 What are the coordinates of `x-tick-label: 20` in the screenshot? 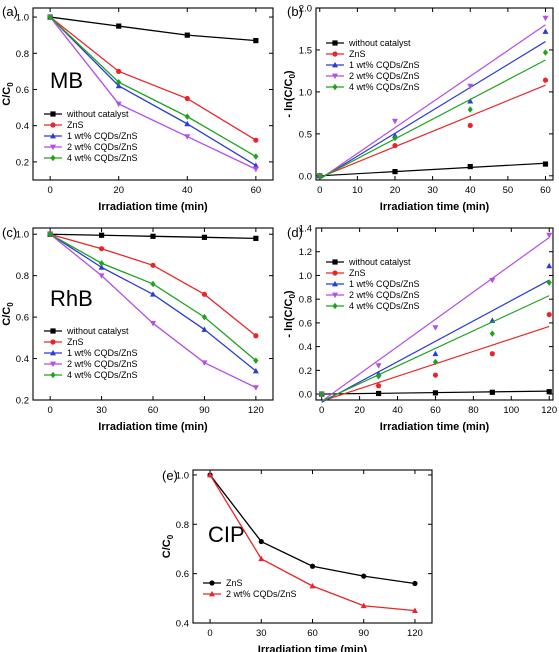 It's located at (395, 190).